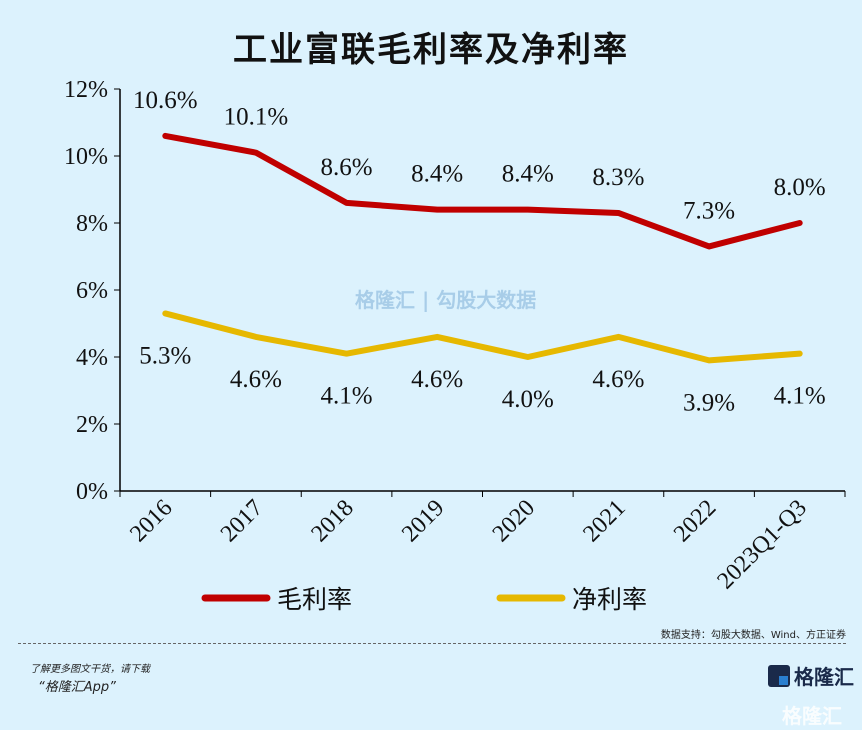 This screenshot has height=730, width=862. I want to click on y-tick-label: 2%, so click(92, 425).